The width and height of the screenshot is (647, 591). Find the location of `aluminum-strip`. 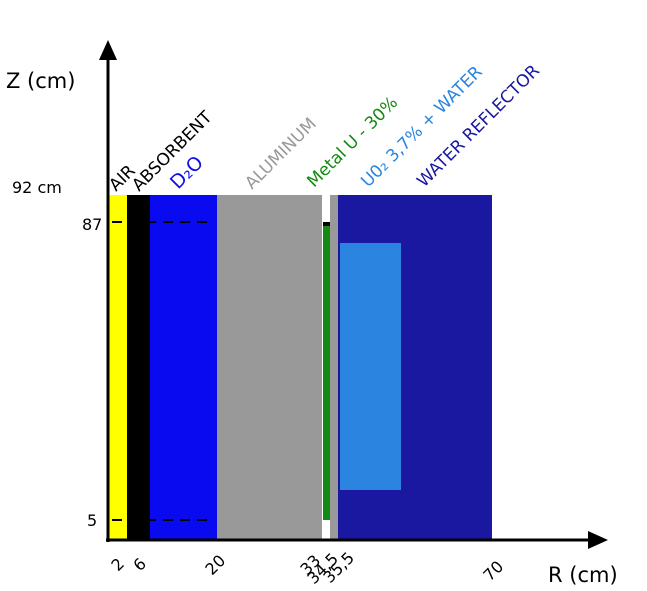

aluminum-strip is located at coordinates (334, 367).